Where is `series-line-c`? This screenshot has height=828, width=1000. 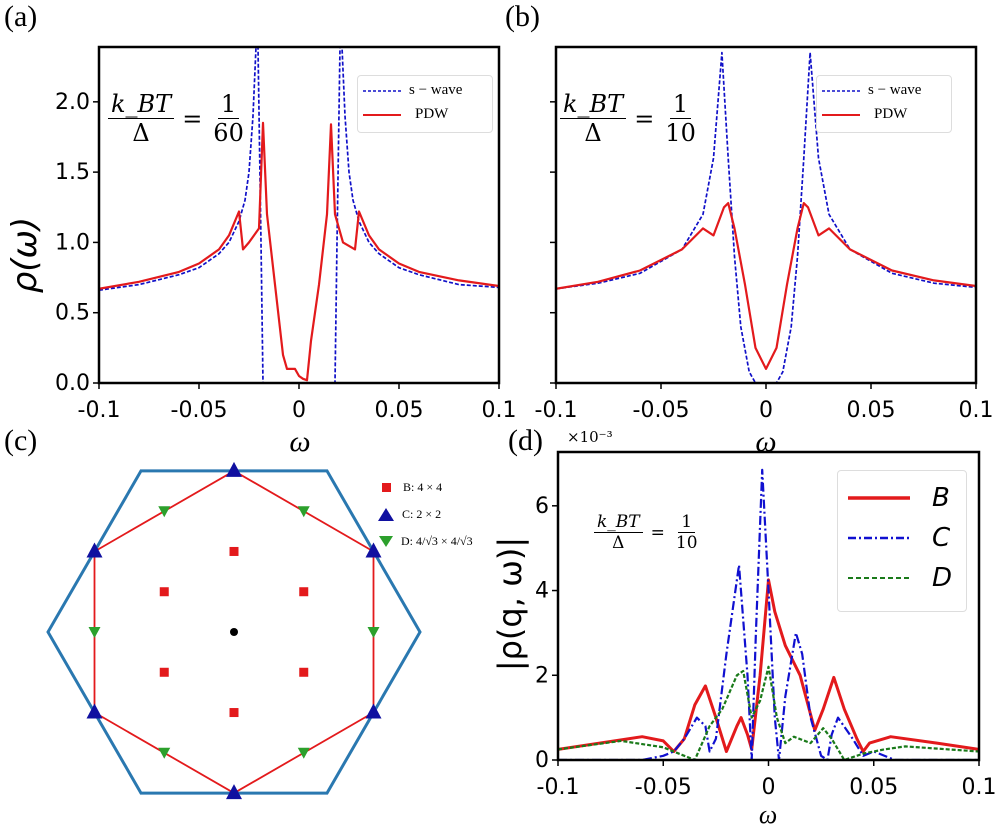
series-line-c is located at coordinates (768, 614).